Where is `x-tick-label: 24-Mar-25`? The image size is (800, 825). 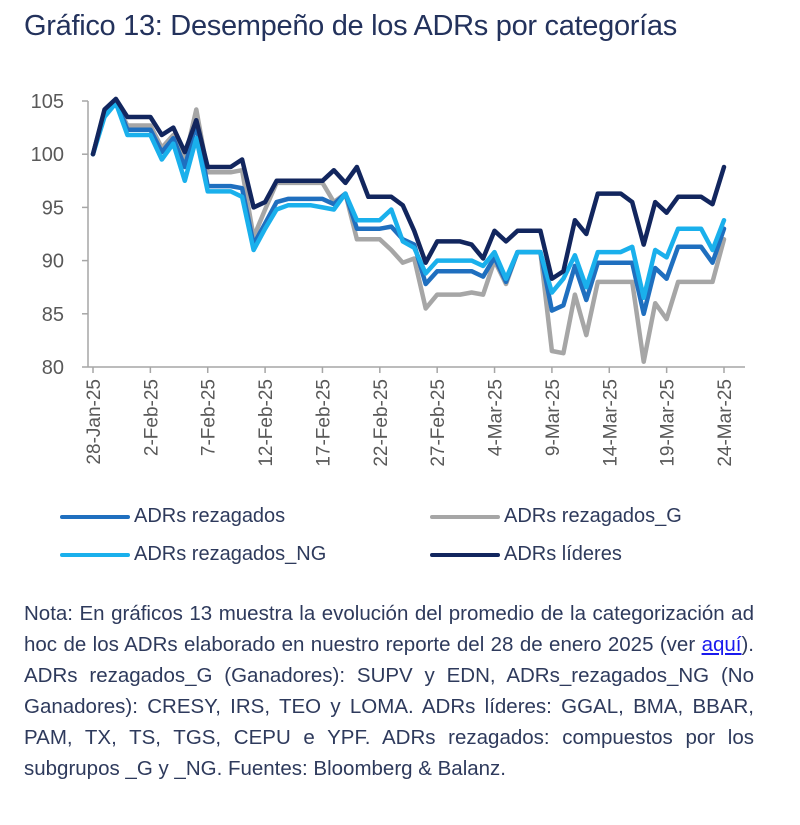 x-tick-label: 24-Mar-25 is located at coordinates (725, 423).